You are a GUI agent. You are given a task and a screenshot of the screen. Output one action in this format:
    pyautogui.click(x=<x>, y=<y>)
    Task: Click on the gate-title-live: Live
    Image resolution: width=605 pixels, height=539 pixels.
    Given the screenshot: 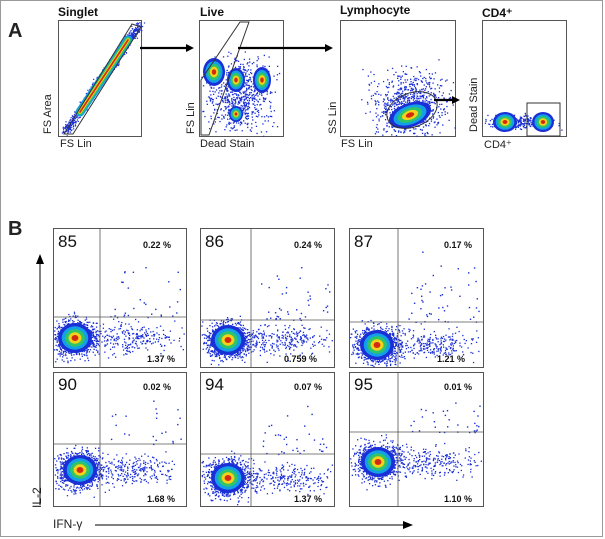 What is the action you would take?
    pyautogui.click(x=212, y=12)
    